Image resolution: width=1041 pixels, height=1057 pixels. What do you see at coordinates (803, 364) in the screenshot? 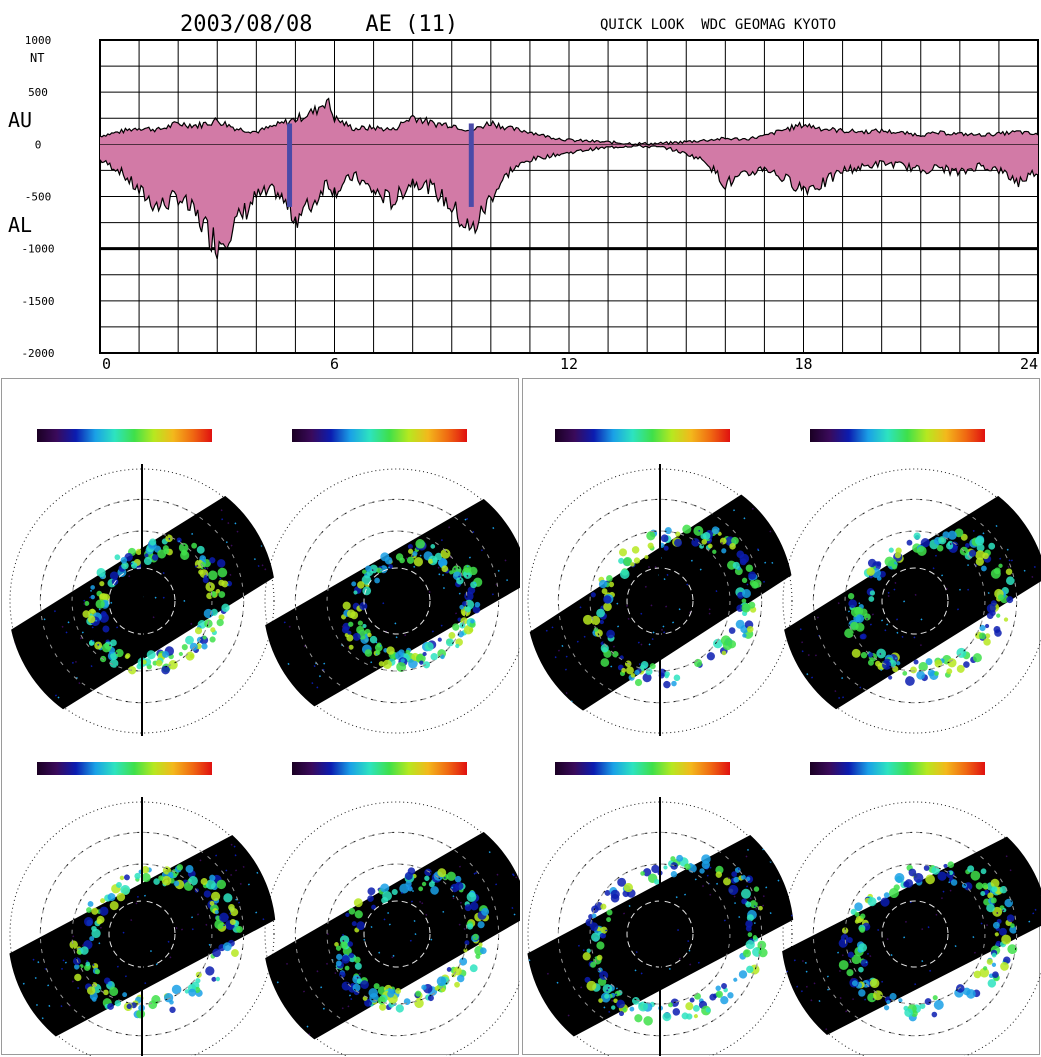
I see `ae-x-tick: 18` at bounding box center [803, 364].